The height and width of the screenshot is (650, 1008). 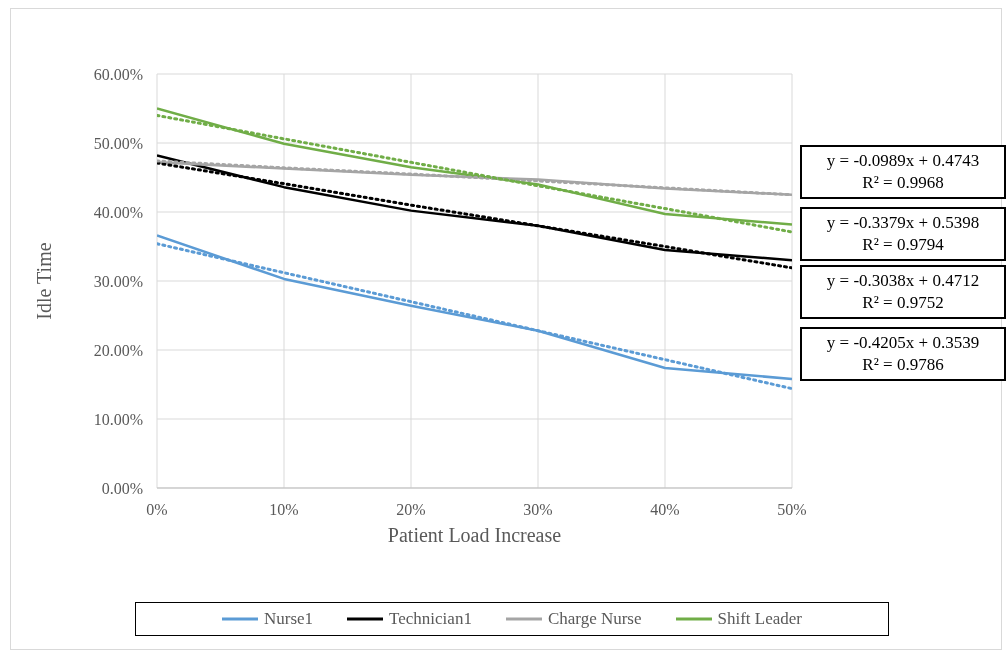 I want to click on x-axis-title: Patient Load Increase, so click(x=474, y=535).